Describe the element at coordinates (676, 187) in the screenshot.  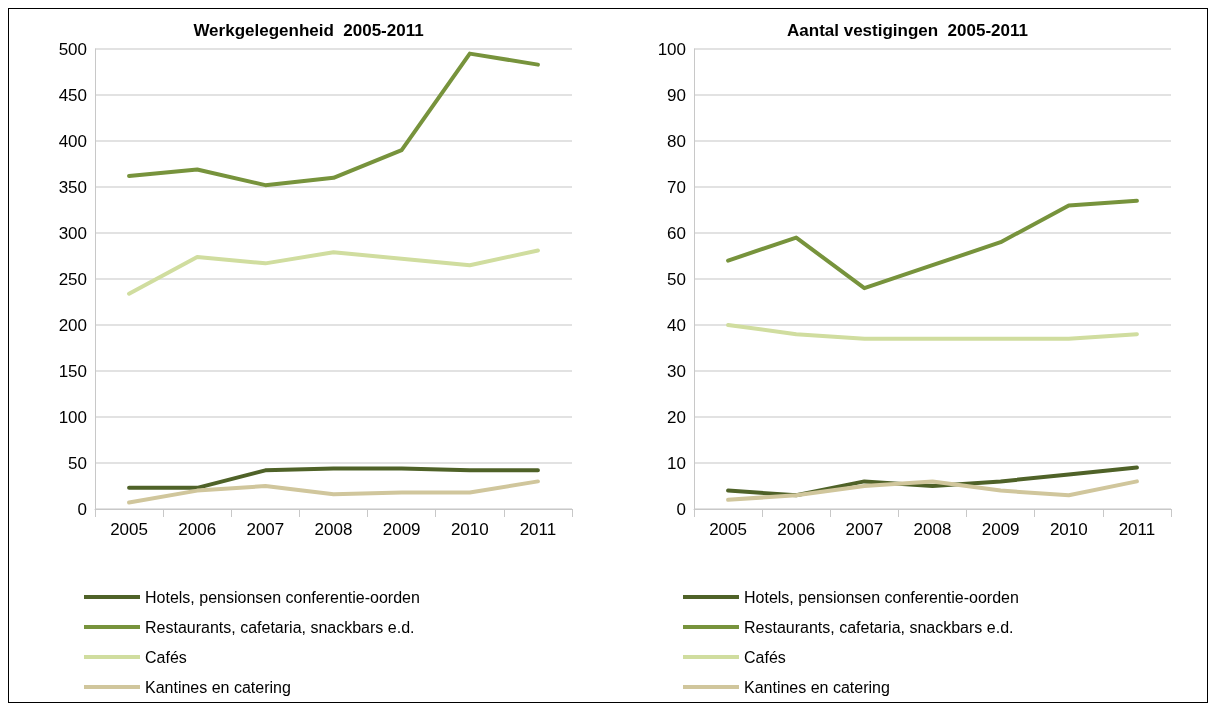
I see `y-tick-label: 70` at that location.